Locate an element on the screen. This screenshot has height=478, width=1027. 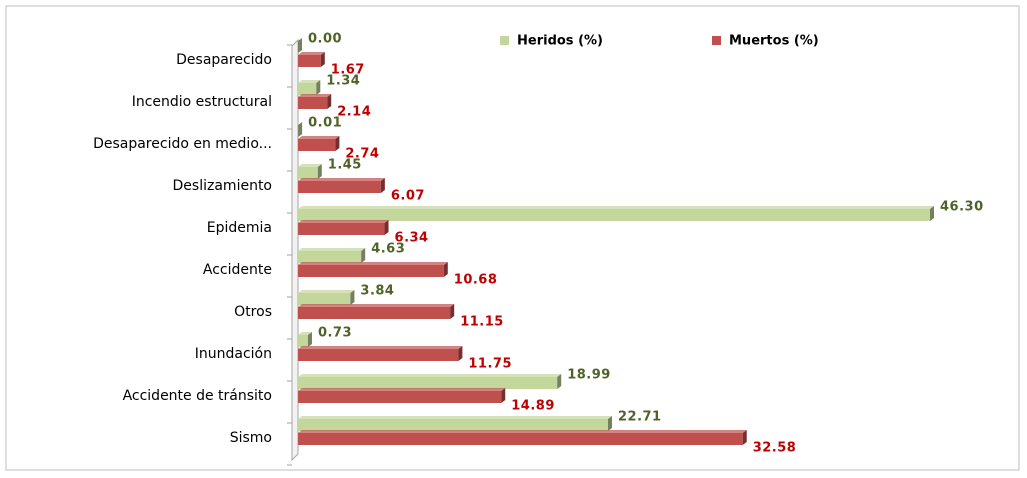
value-label: 18.99 is located at coordinates (589, 375).